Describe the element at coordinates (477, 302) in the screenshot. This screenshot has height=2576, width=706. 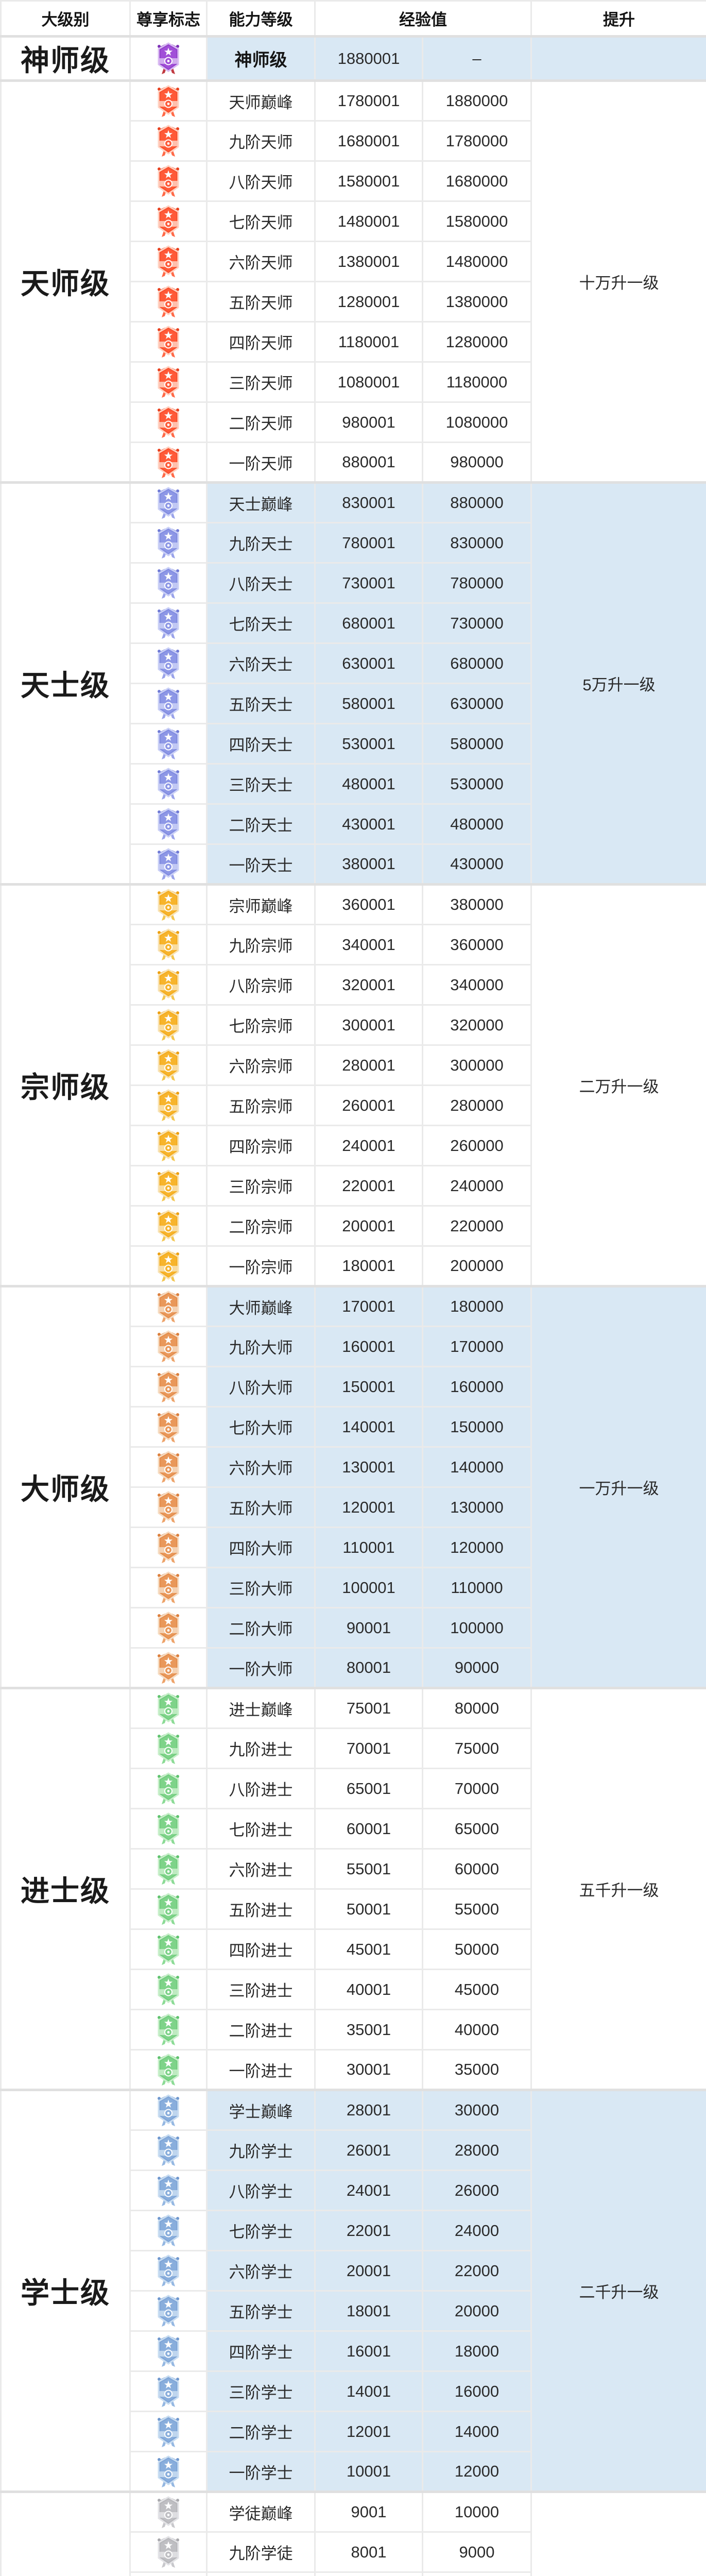
I see `exp-max-cell: 1380000` at that location.